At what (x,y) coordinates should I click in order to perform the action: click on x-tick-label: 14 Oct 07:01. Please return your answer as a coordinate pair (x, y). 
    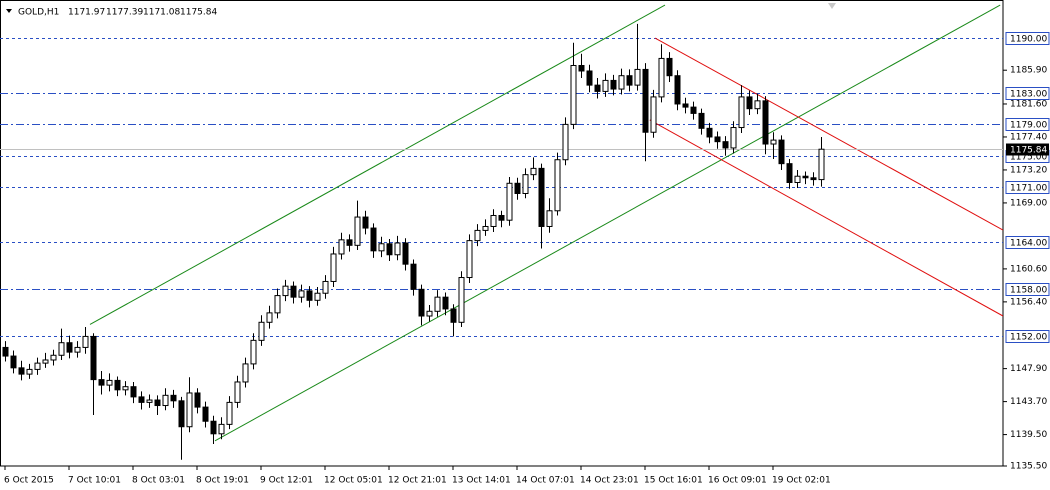
    Looking at the image, I should click on (545, 481).